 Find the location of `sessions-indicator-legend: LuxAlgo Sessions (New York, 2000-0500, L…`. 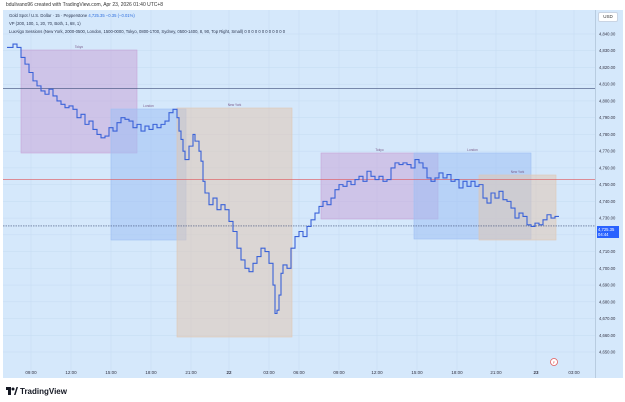

sessions-indicator-legend: LuxAlgo Sessions (New York, 2000-0500, L… is located at coordinates (147, 31).